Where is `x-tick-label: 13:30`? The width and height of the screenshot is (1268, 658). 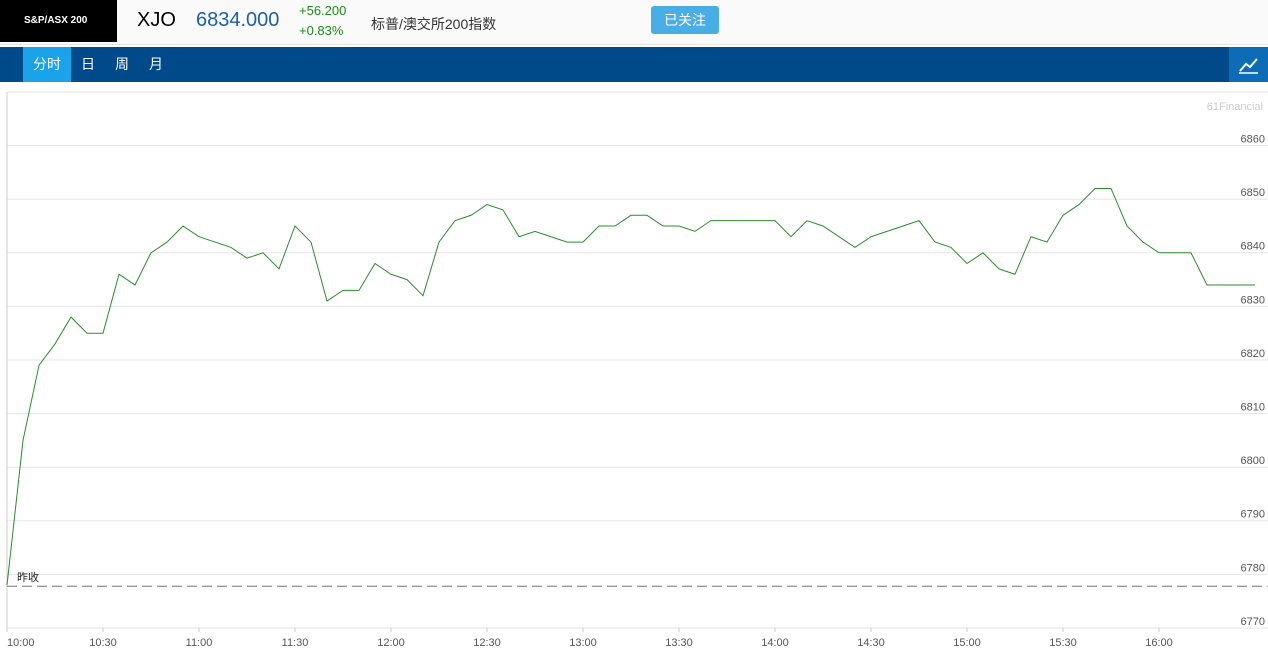
x-tick-label: 13:30 is located at coordinates (679, 643).